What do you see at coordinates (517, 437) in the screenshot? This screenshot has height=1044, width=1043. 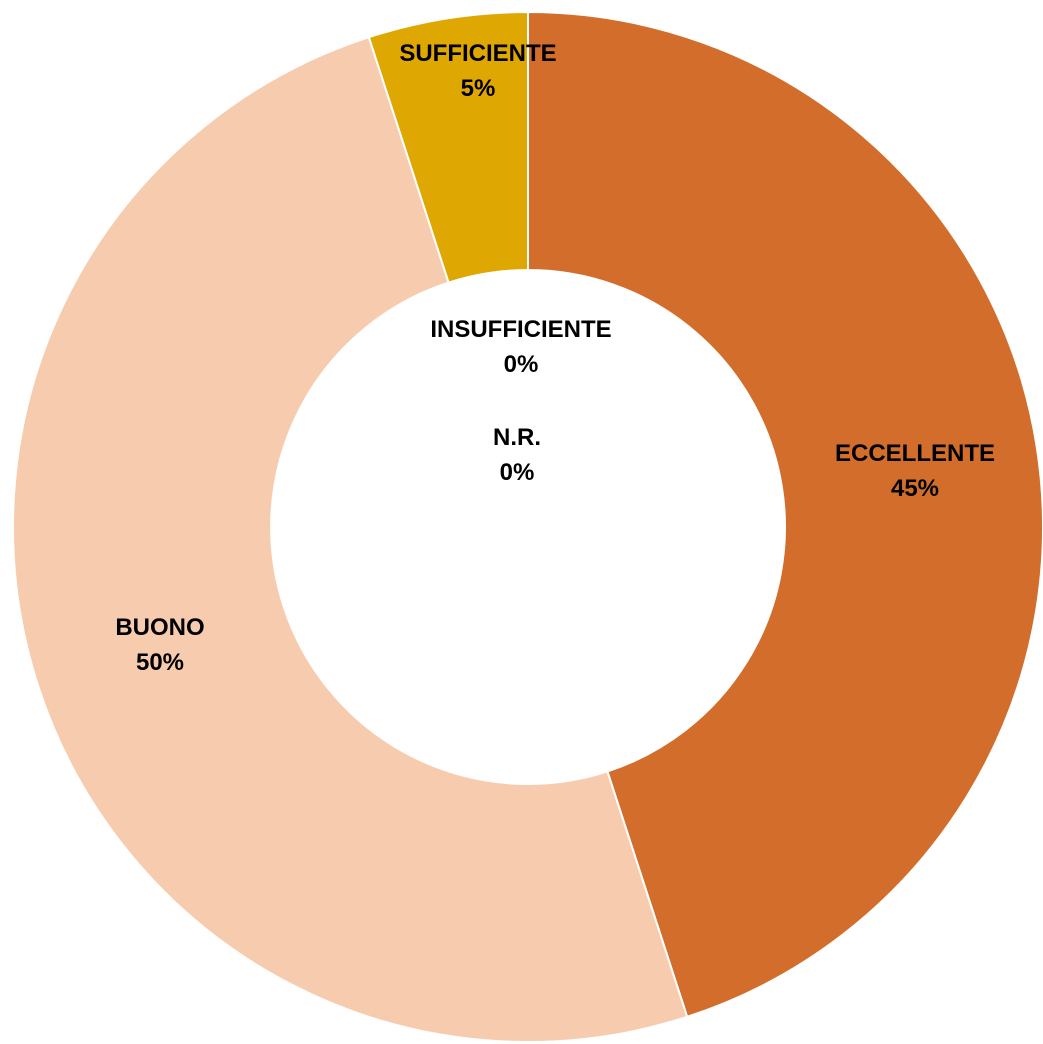 I see `slice-label-nr: N.R.` at bounding box center [517, 437].